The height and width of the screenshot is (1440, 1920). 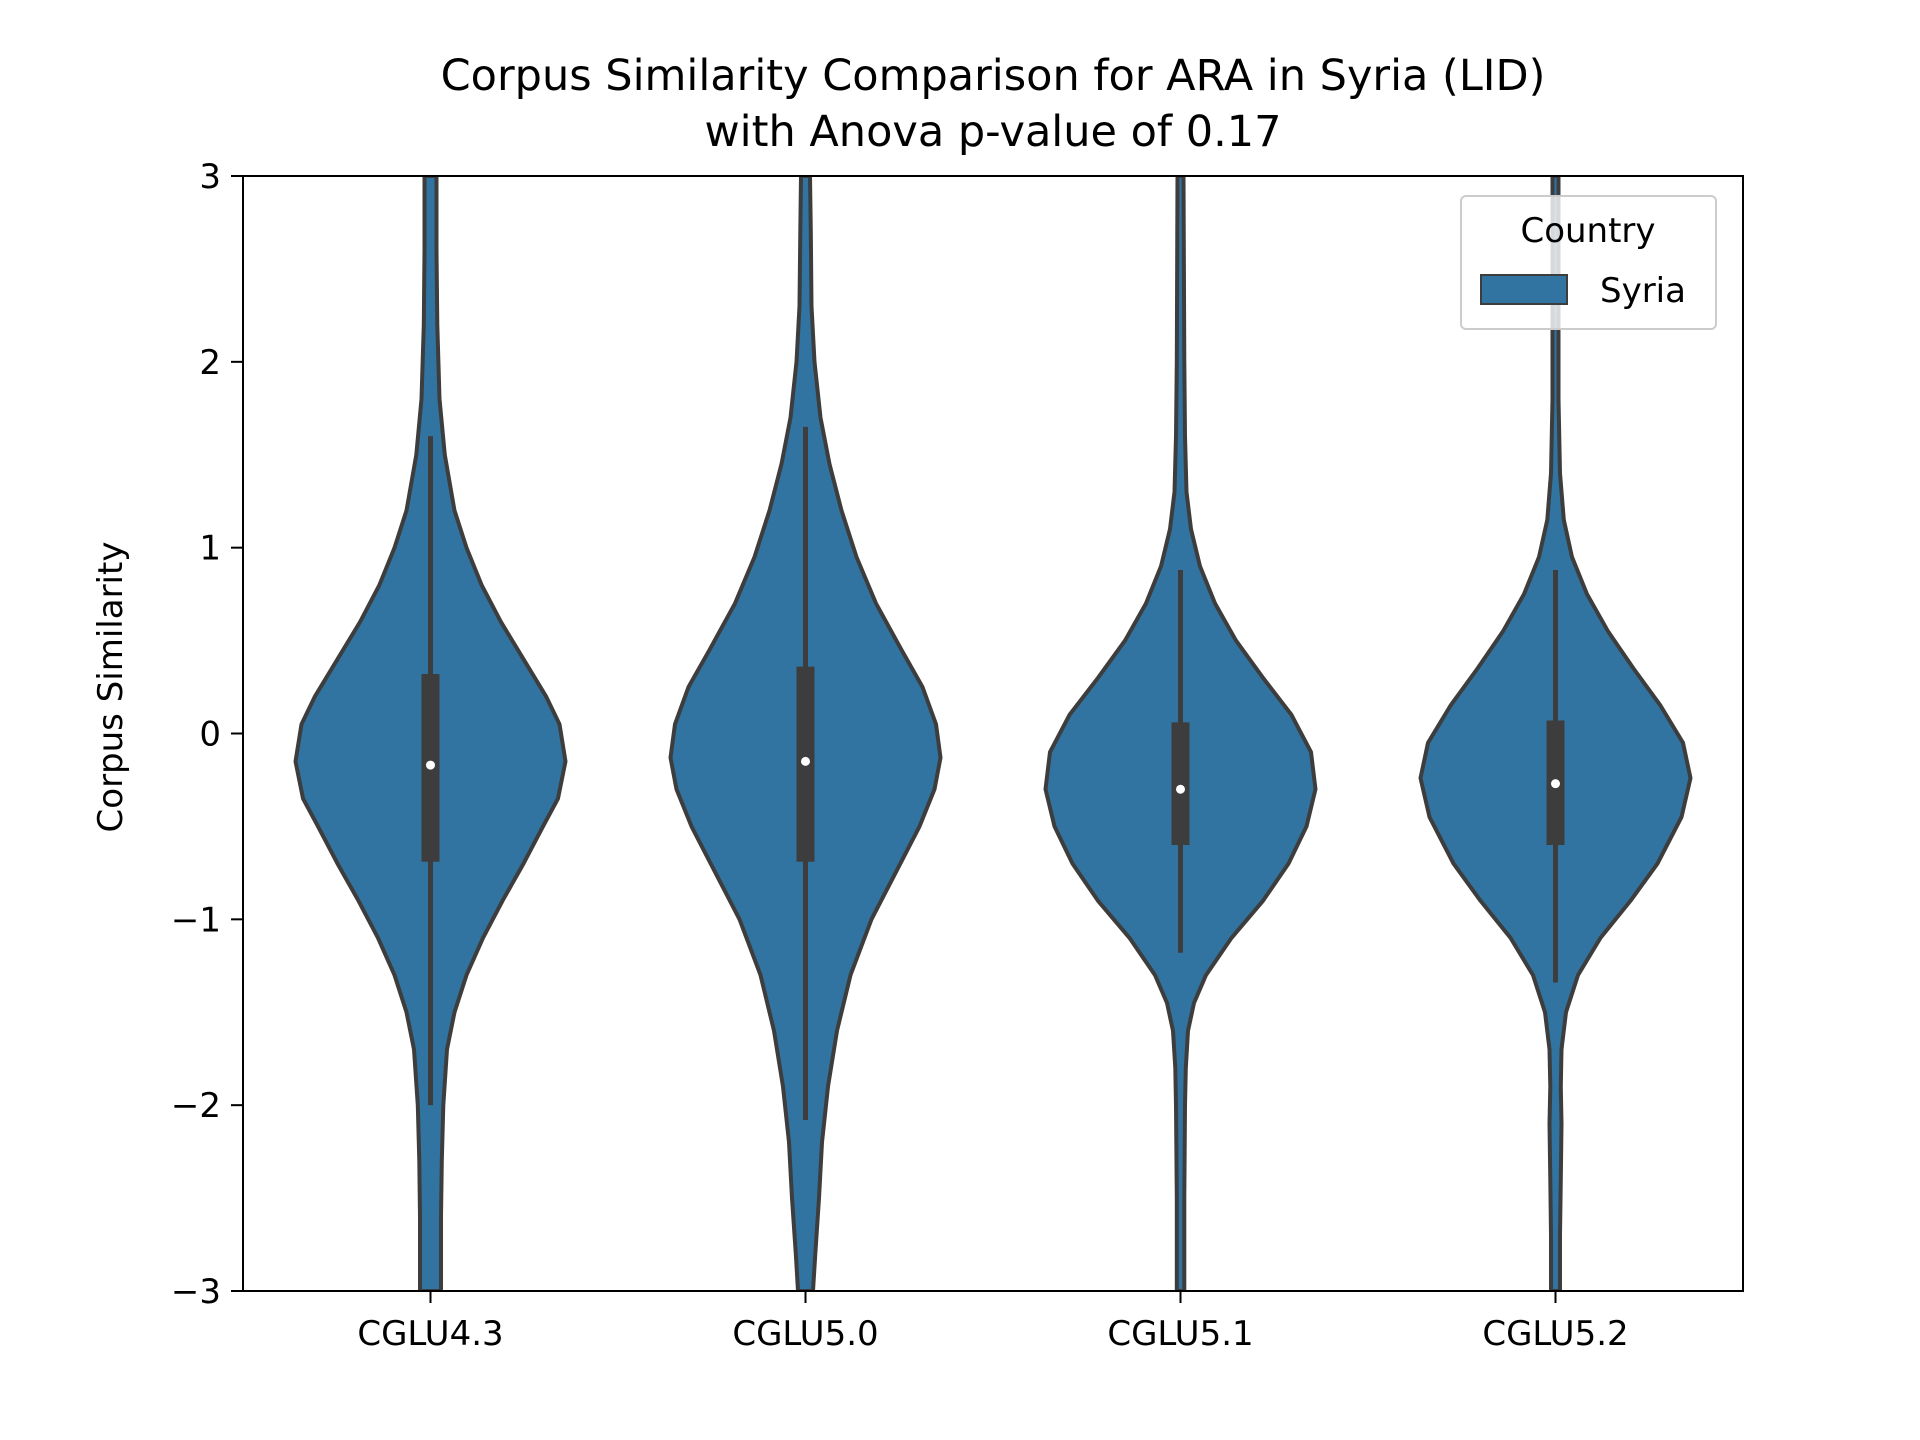 I want to click on y-tick-label: −3, so click(x=196, y=1292).